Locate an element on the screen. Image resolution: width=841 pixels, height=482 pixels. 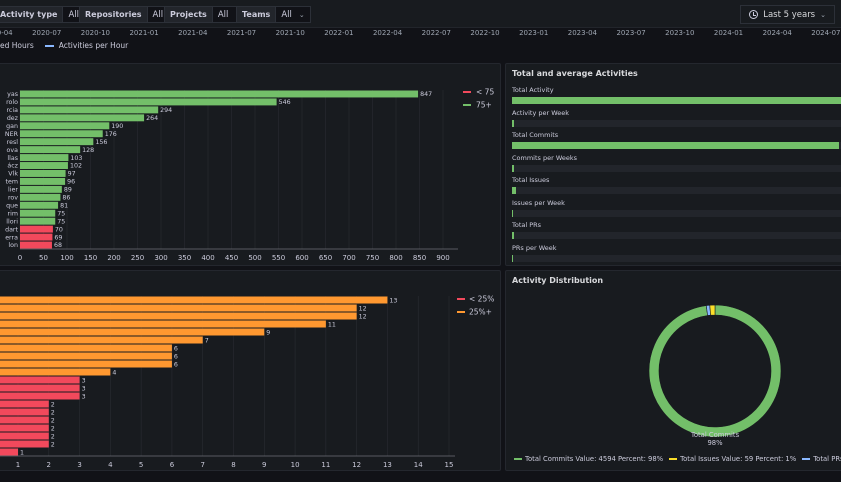
bar-value-label: 6 is located at coordinates (176, 364).